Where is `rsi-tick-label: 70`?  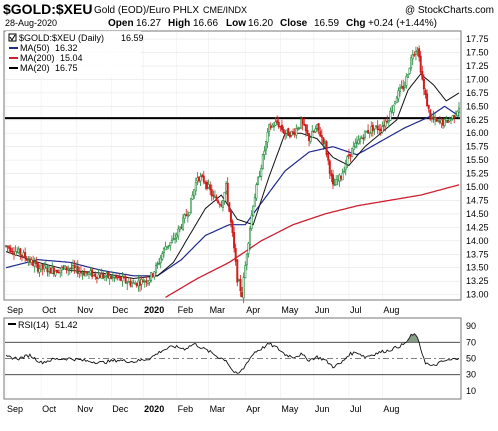 rsi-tick-label: 70 is located at coordinates (471, 342).